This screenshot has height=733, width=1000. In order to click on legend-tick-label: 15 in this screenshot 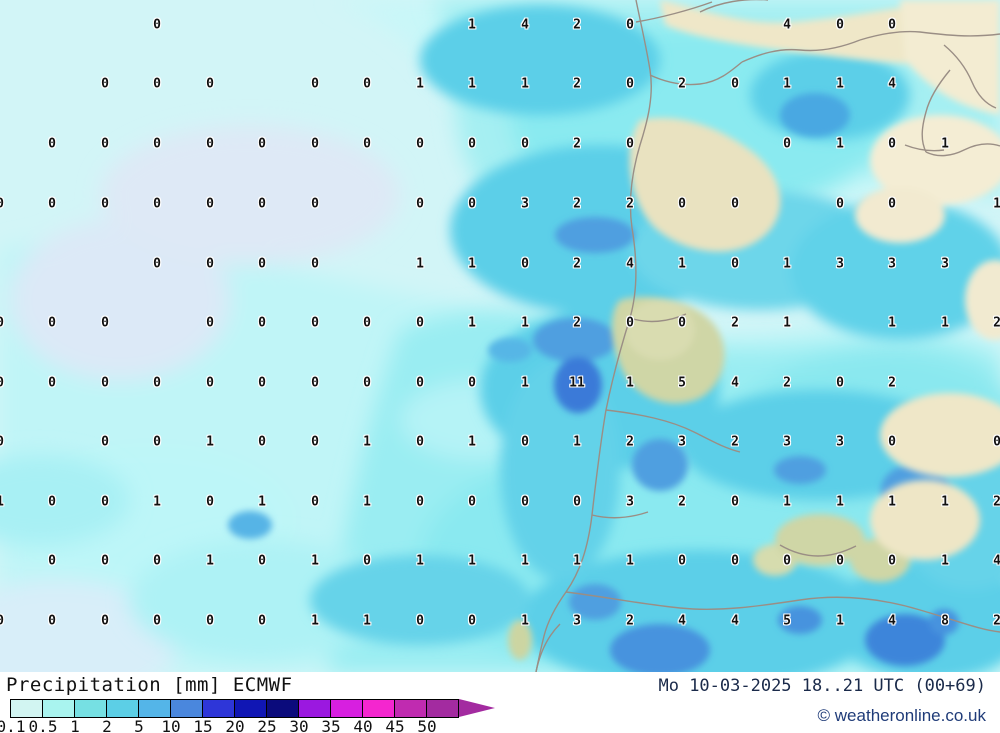, I will do `click(203, 725)`.